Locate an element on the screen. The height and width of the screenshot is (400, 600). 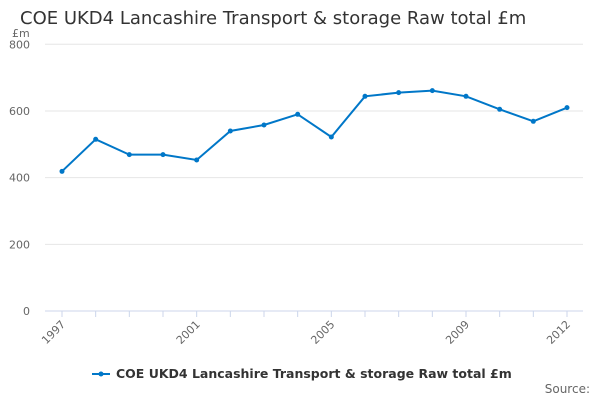
y-tick-label: 600 is located at coordinates (19, 111).